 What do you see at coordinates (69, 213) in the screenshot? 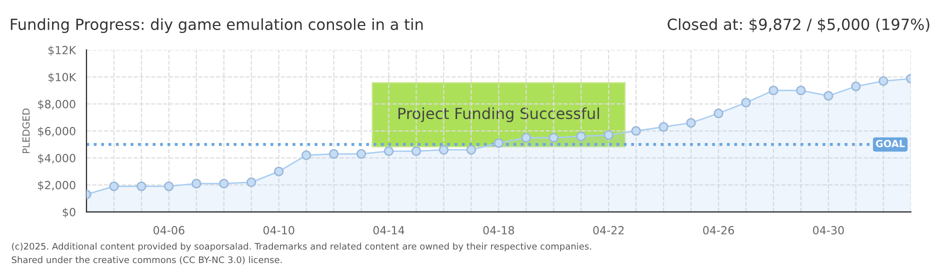
I see `y-tick-label: $0` at bounding box center [69, 213].